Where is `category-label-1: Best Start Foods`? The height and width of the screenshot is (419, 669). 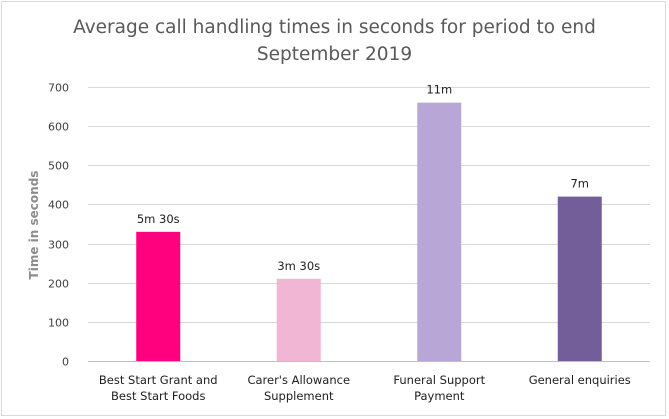
category-label-1: Best Start Foods is located at coordinates (158, 396).